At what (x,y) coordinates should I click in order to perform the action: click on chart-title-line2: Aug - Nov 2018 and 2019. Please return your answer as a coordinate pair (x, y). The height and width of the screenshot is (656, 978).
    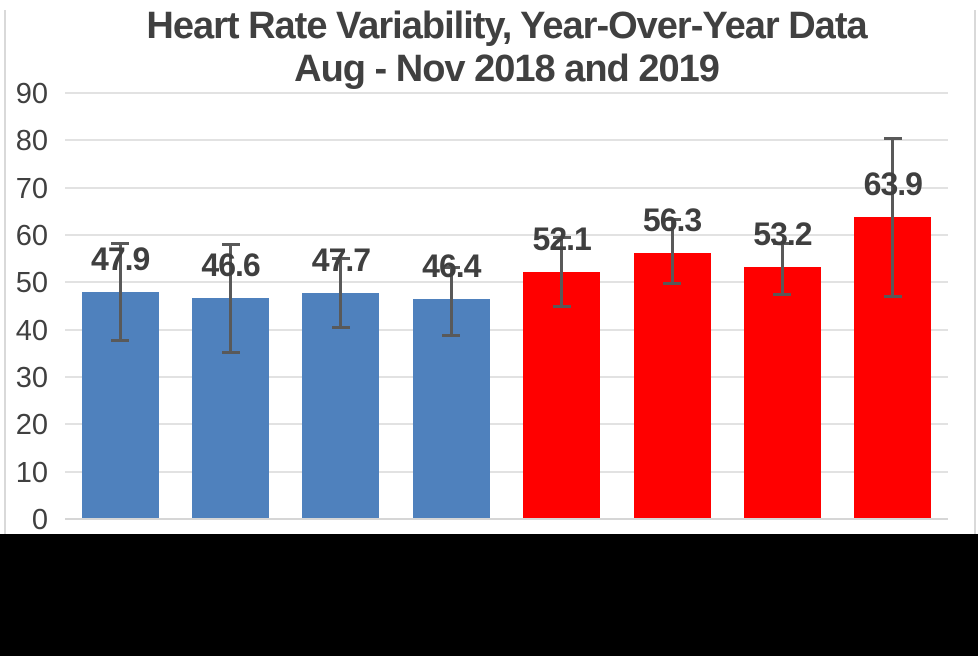
    Looking at the image, I should click on (507, 69).